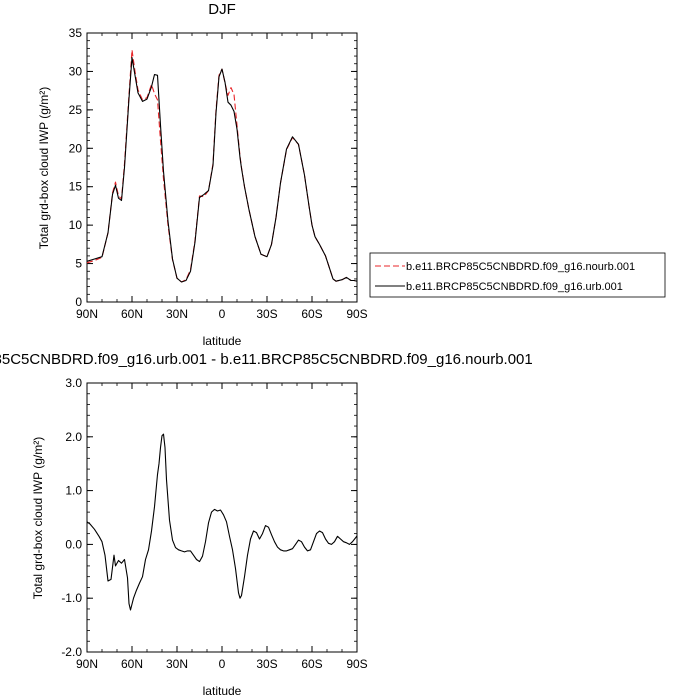  What do you see at coordinates (73, 383) in the screenshot?
I see `y-tick-label: 3.0` at bounding box center [73, 383].